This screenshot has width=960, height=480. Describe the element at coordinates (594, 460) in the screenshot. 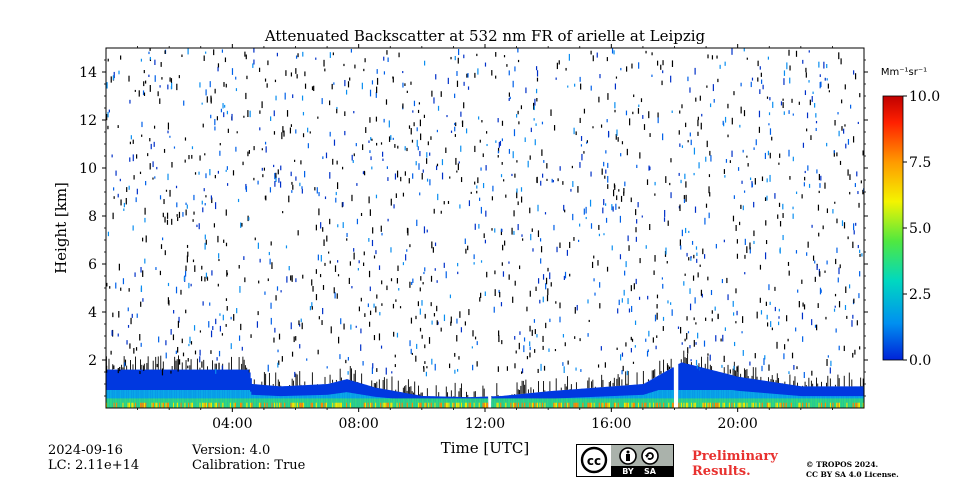

I see `cc-icon: cc` at that location.